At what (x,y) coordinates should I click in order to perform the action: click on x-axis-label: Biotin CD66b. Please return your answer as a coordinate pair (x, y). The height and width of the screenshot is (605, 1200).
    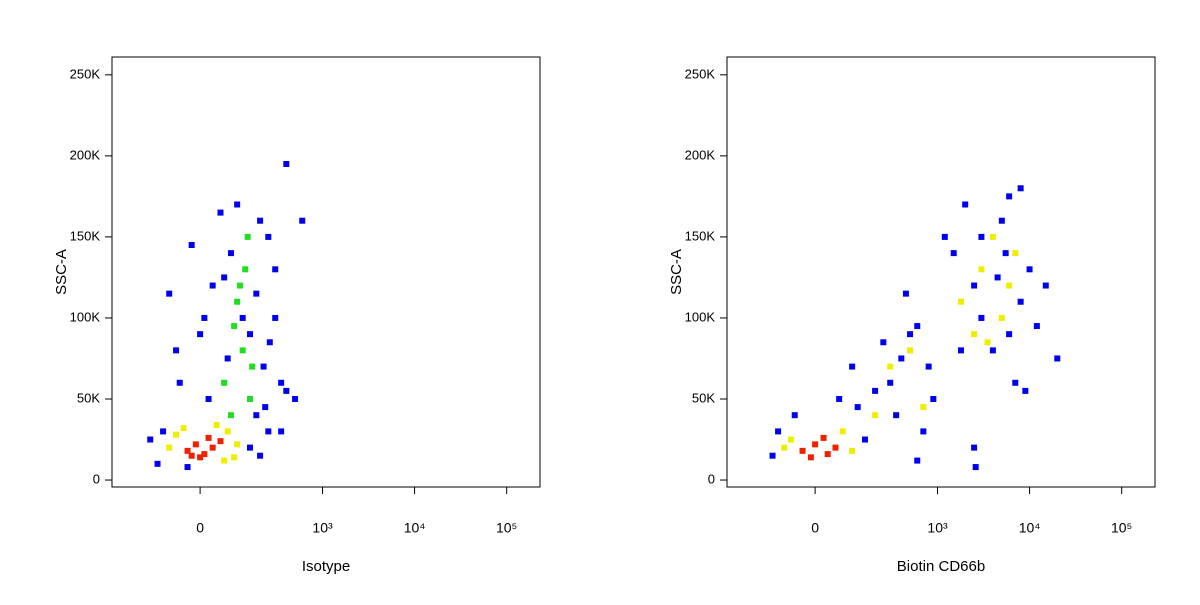
    Looking at the image, I should click on (941, 566).